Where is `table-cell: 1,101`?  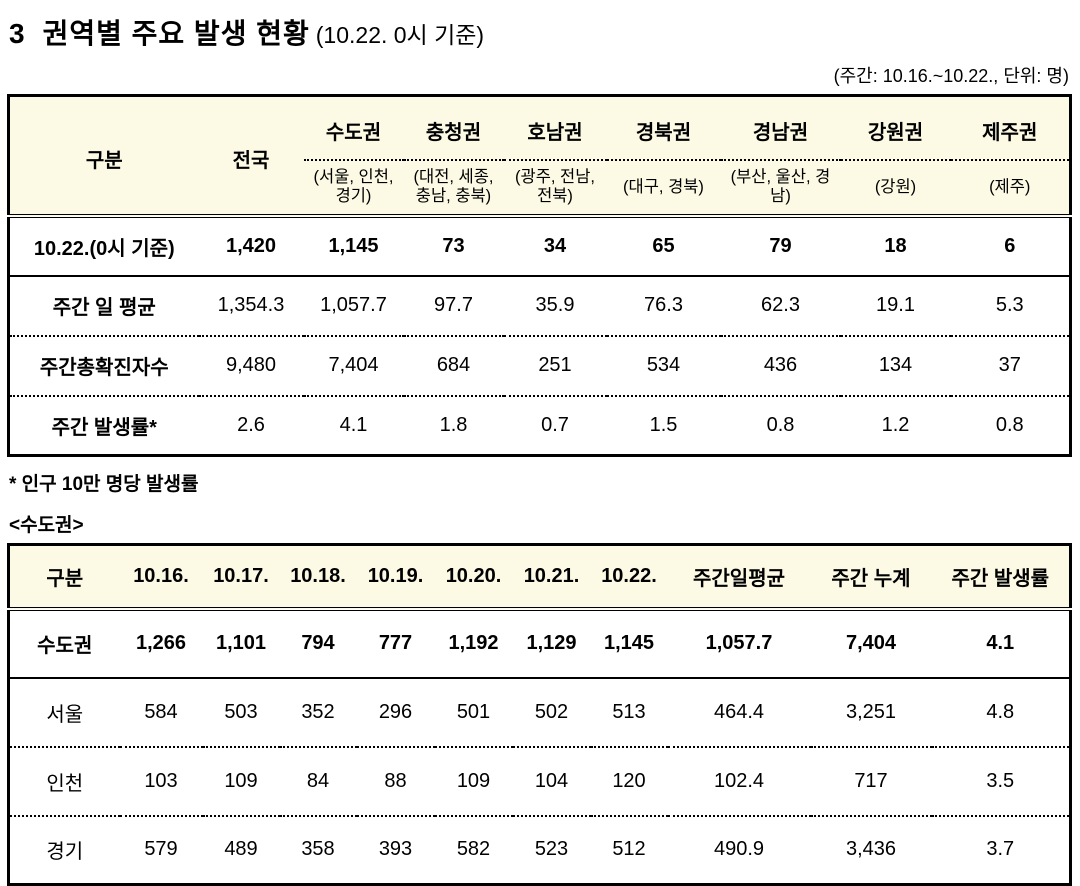
table-cell: 1,101 is located at coordinates (241, 643).